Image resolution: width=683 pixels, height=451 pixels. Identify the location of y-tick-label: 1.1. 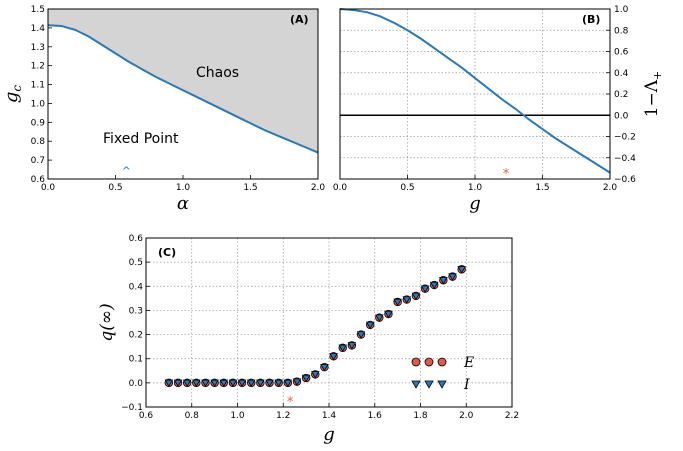
(38, 86).